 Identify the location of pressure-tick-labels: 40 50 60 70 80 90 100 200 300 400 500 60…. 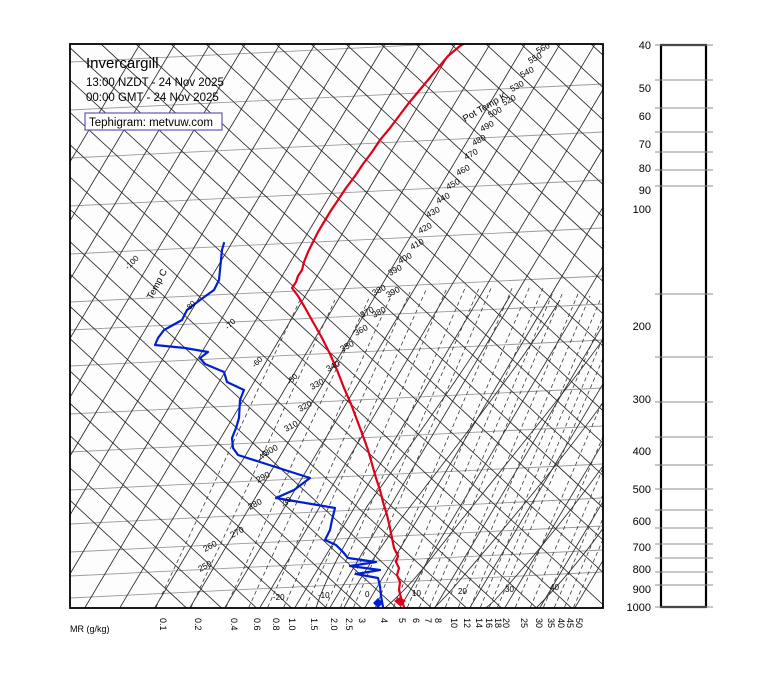
(639, 327).